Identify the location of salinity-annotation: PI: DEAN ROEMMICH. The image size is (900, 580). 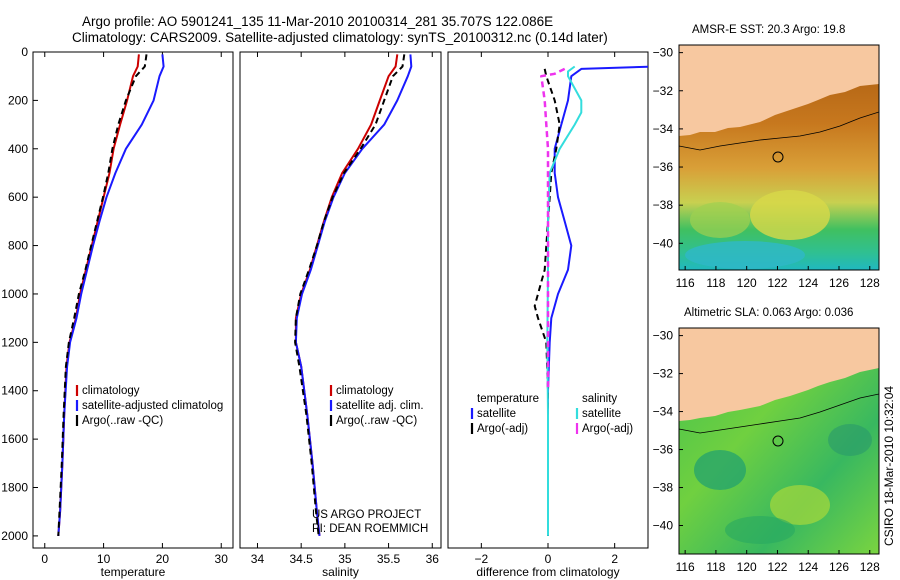
(370, 529).